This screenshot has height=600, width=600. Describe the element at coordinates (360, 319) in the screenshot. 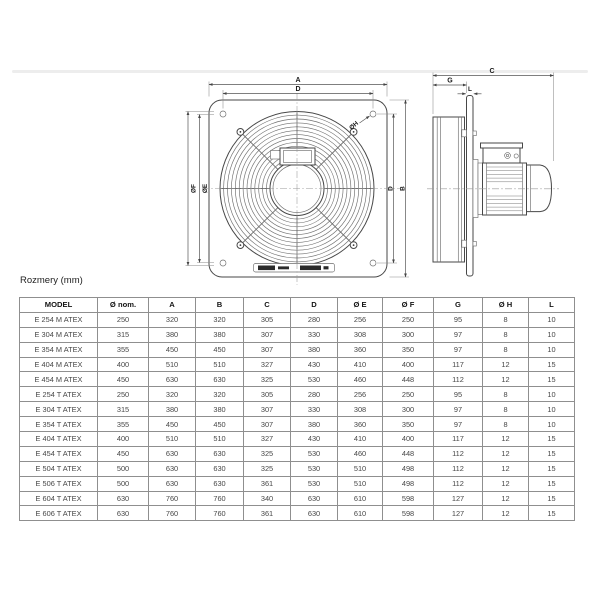

I see `value-cell: 256` at that location.